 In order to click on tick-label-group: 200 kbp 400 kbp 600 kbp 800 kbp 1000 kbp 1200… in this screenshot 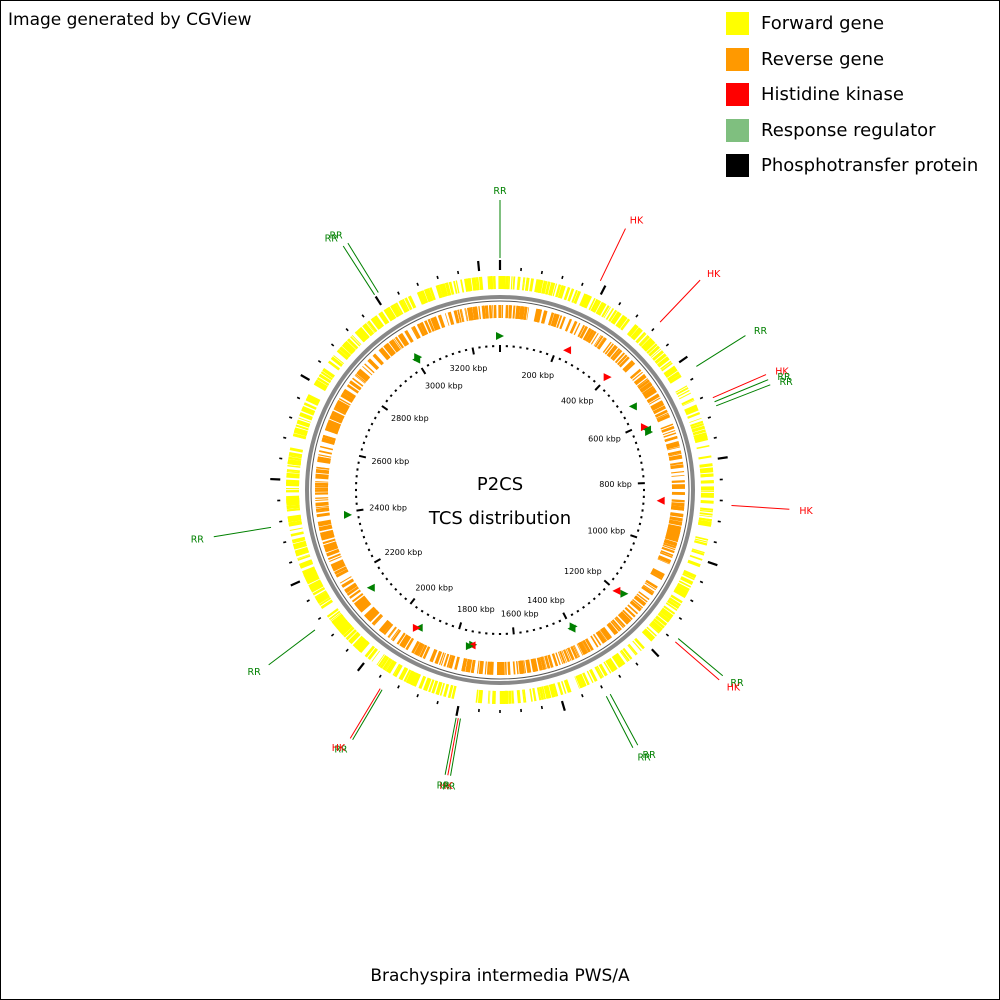, I will do `click(500, 491)`.